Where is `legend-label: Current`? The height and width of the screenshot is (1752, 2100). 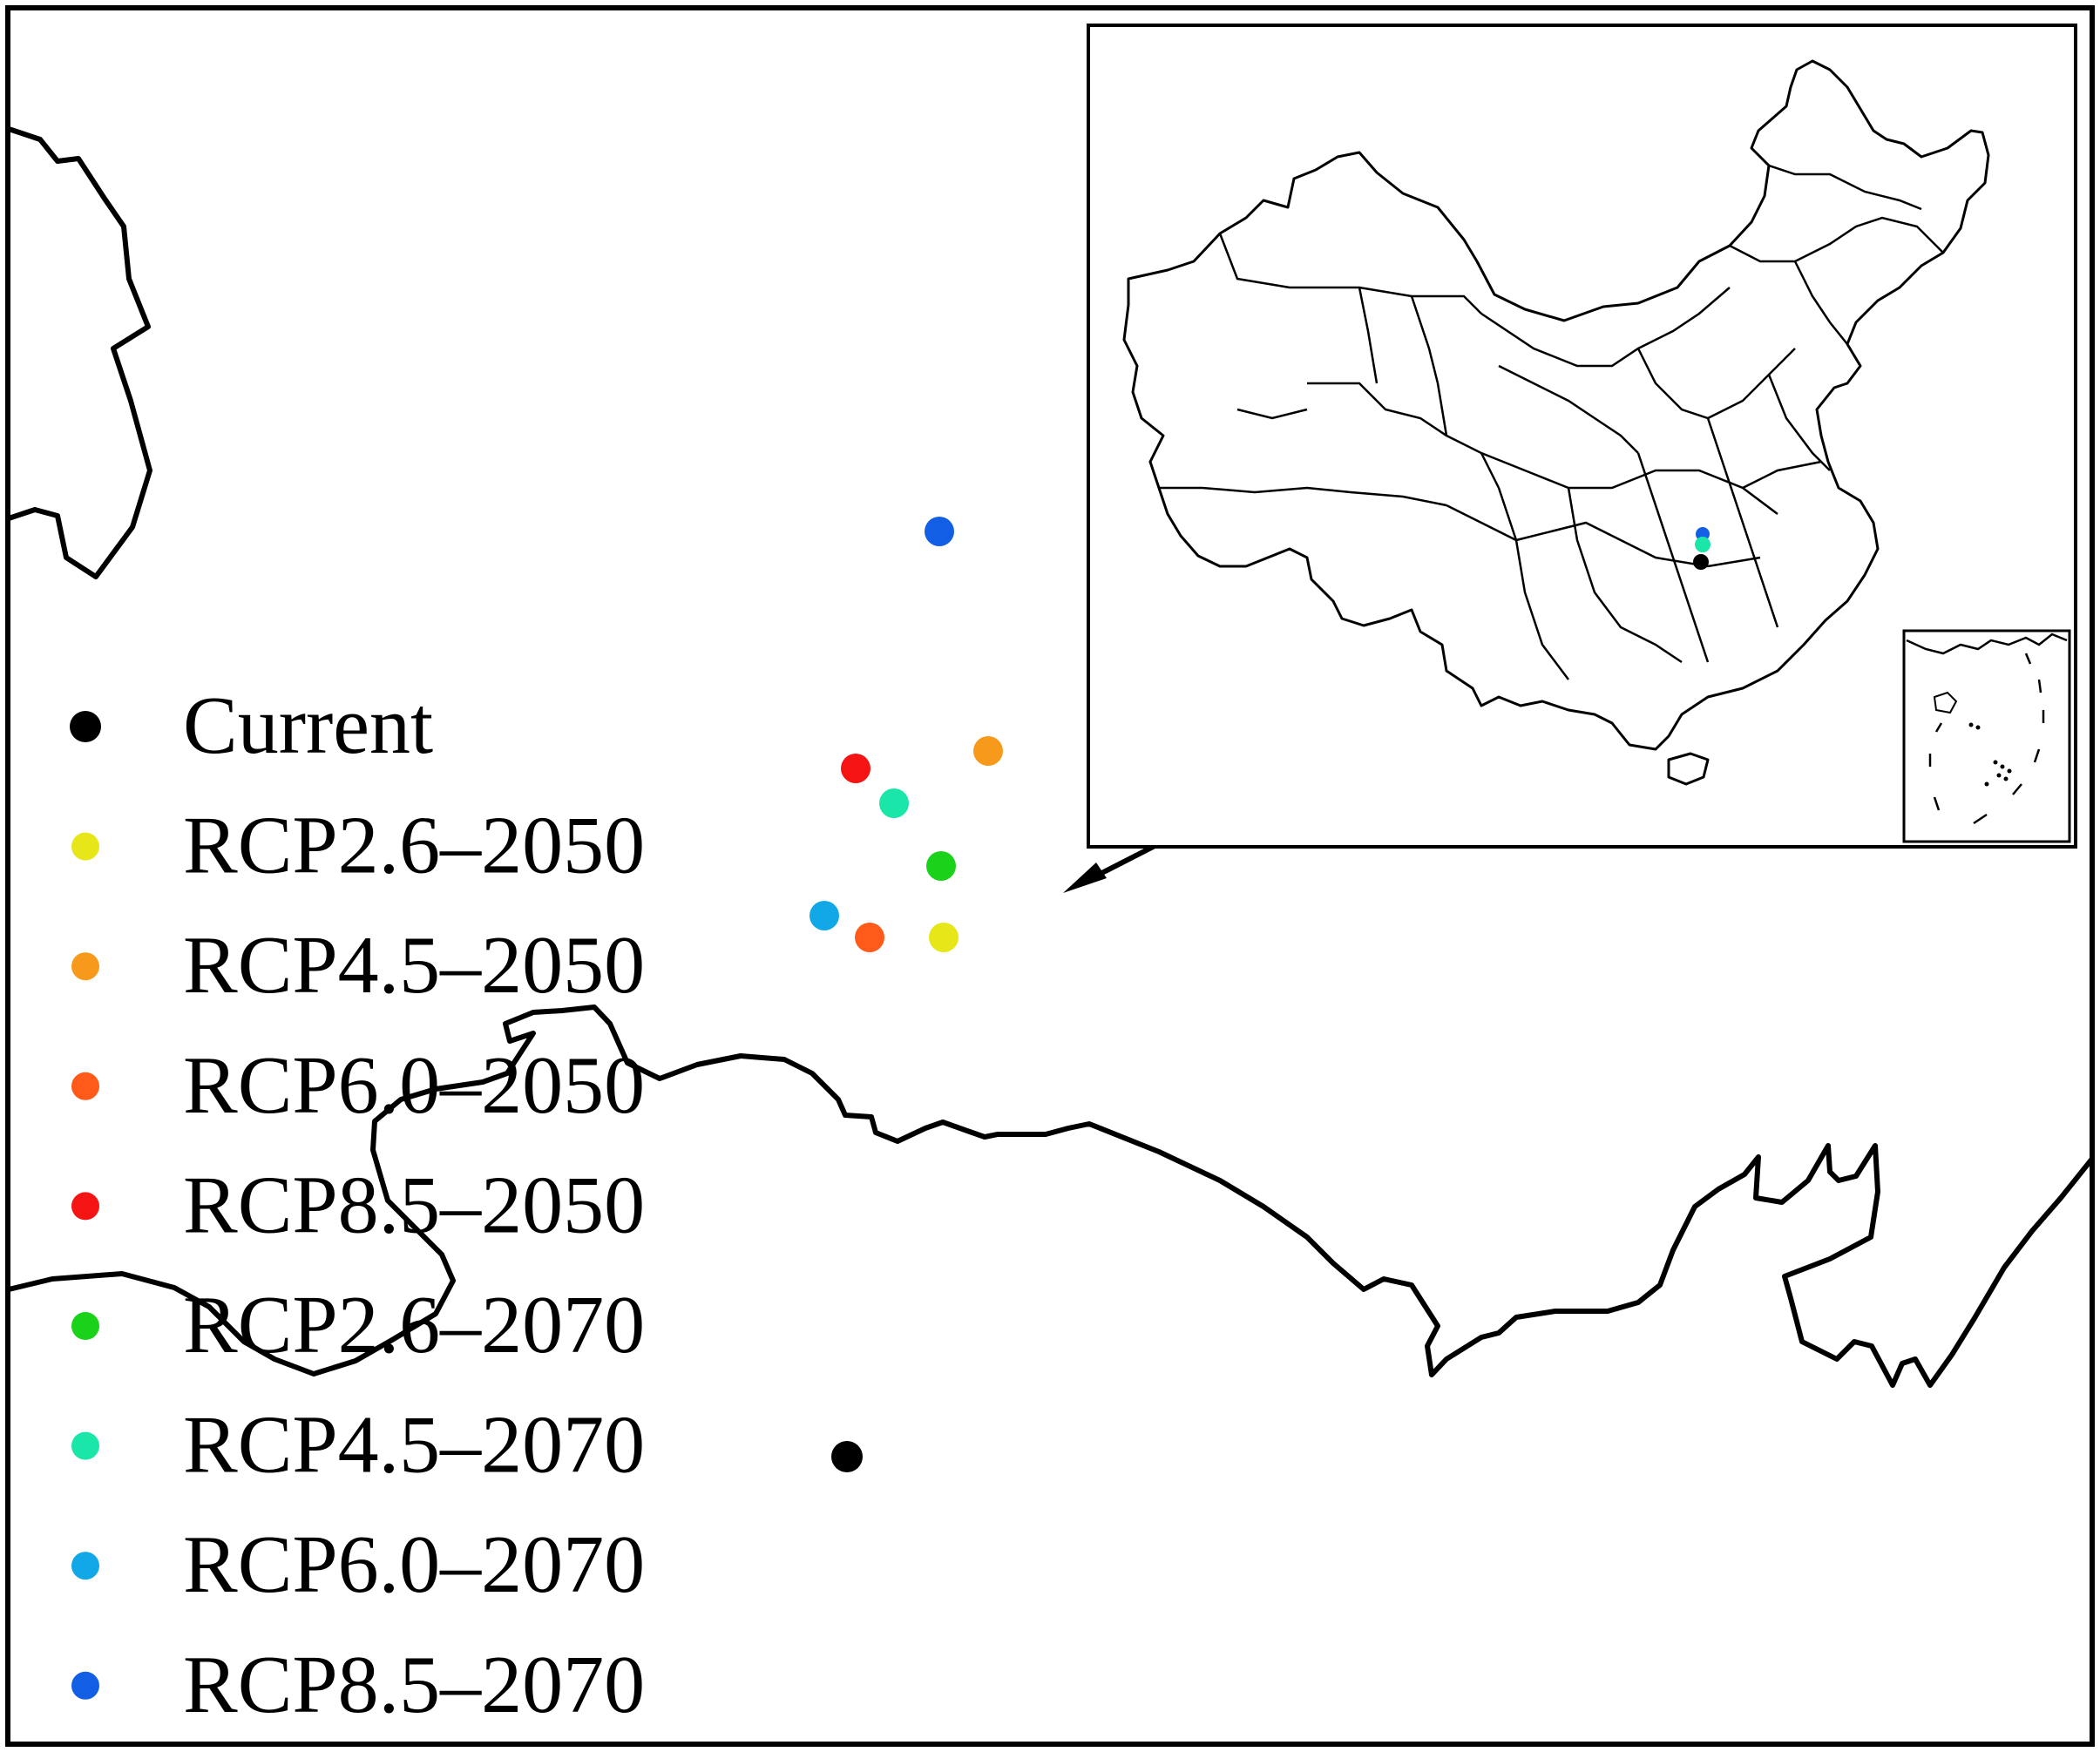
legend-label: Current is located at coordinates (308, 725).